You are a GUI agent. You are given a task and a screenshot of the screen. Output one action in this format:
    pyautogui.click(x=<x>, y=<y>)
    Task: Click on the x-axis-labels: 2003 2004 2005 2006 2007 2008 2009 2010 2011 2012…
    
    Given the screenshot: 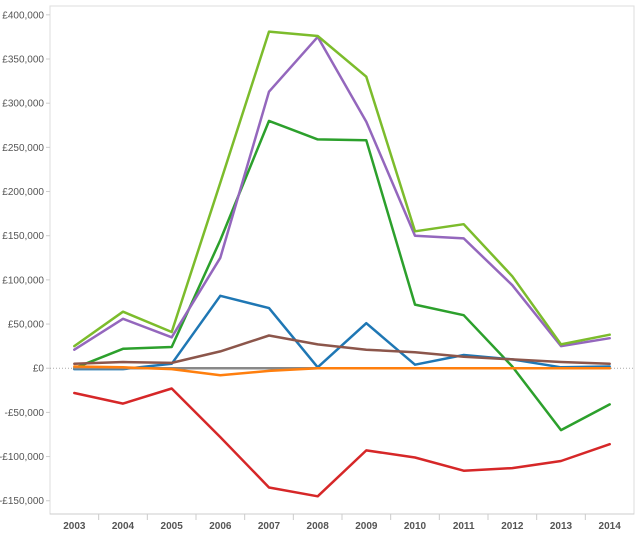 What is the action you would take?
    pyautogui.click(x=342, y=526)
    